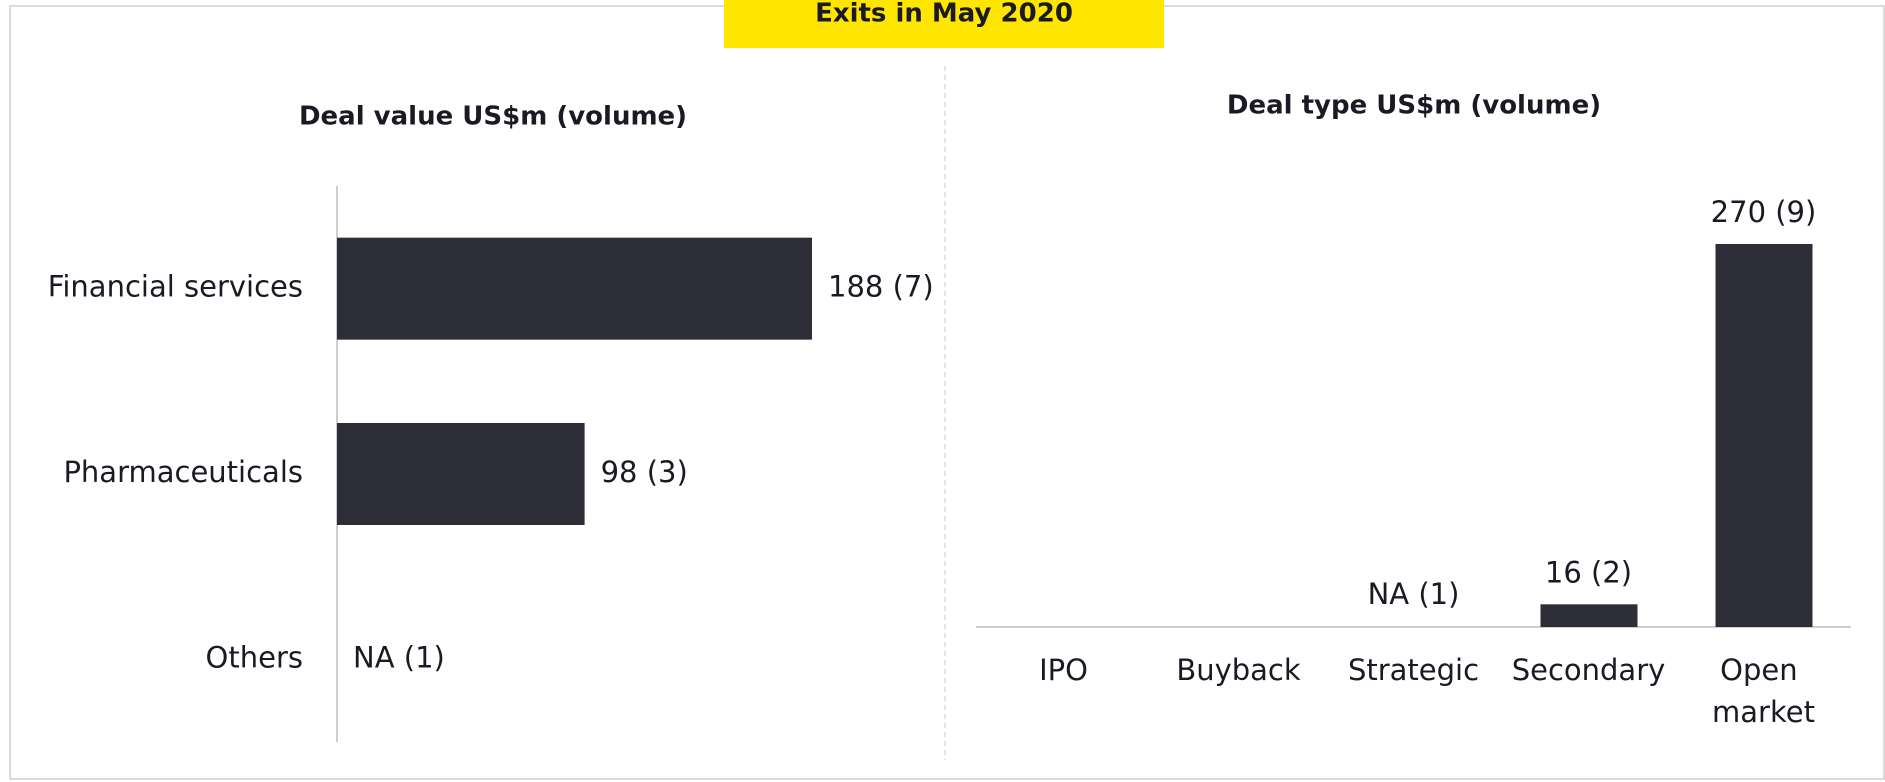  I want to click on title-box, so click(944, 24).